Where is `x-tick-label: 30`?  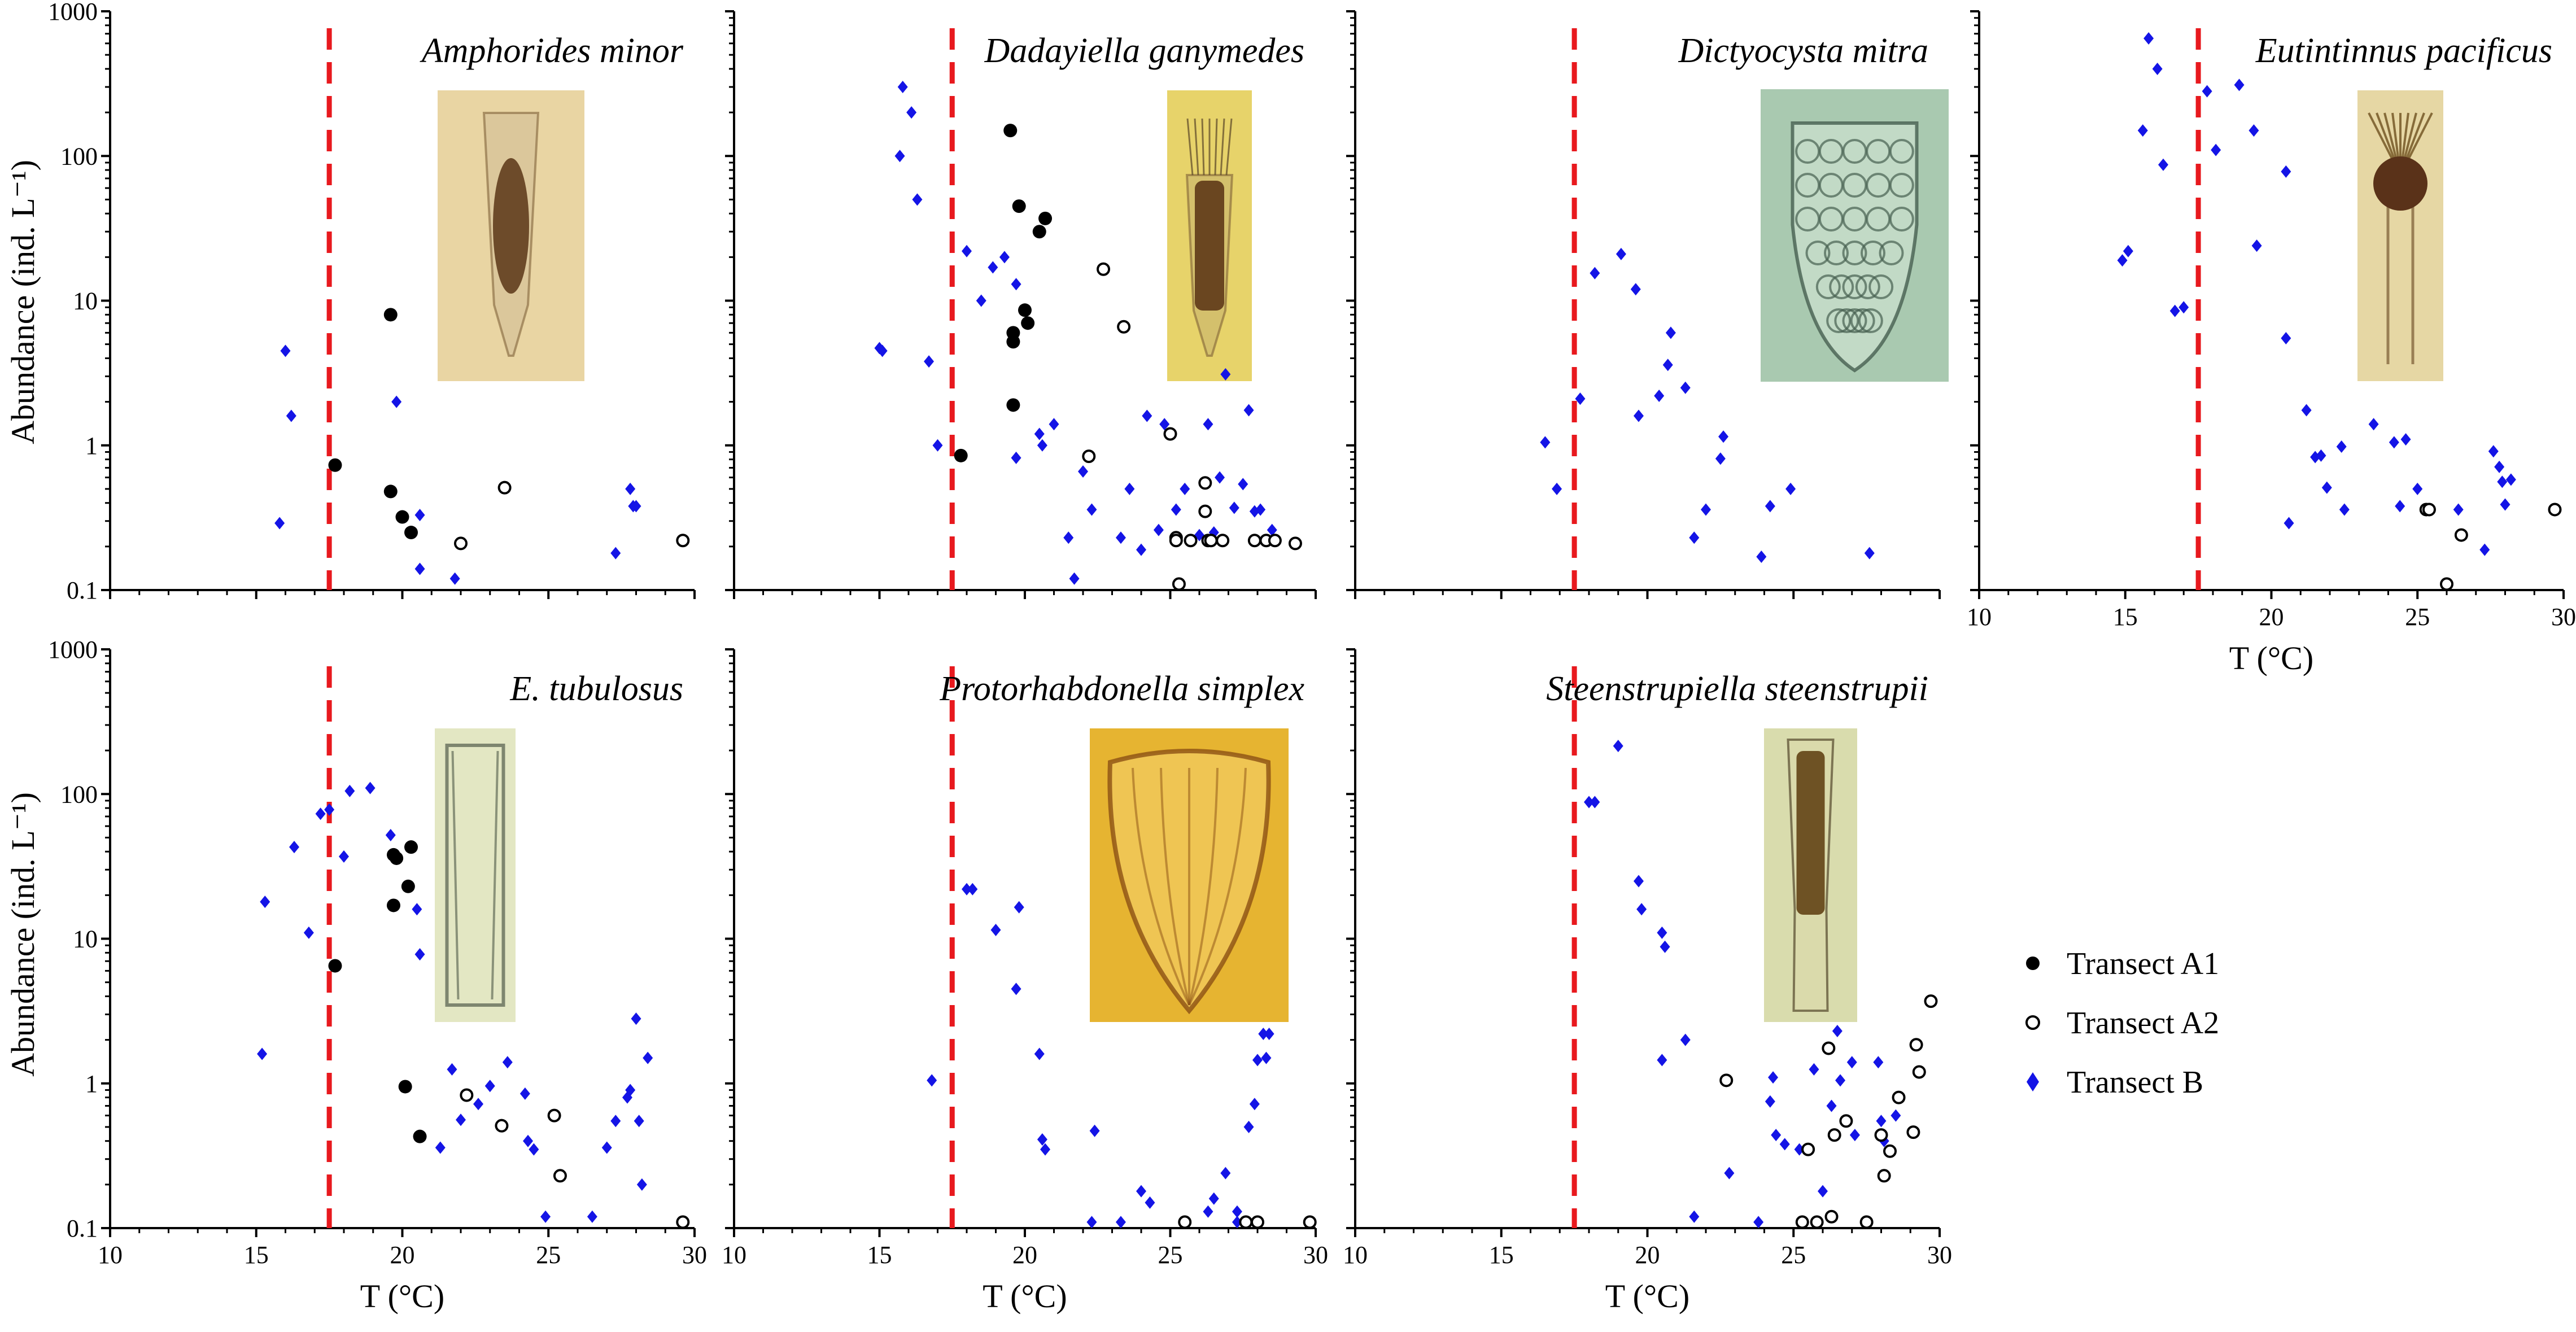 x-tick-label: 30 is located at coordinates (2564, 617).